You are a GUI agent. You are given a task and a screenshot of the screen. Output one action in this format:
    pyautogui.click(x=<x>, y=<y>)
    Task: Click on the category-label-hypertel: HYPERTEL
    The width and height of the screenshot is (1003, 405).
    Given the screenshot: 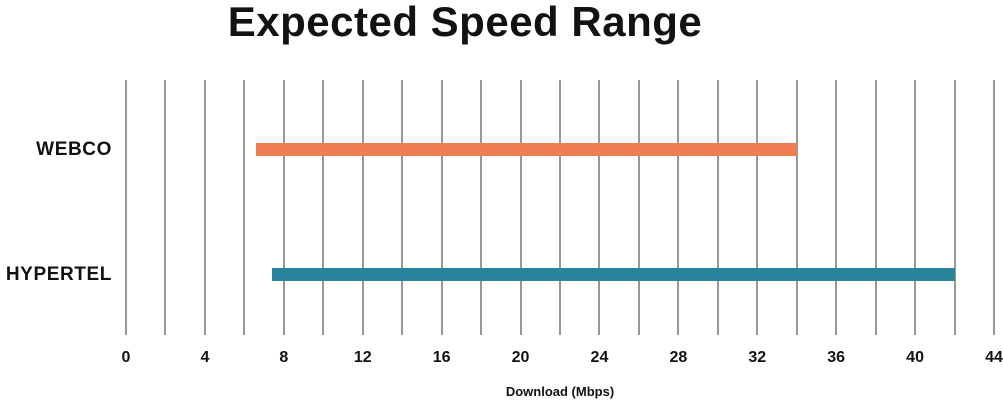 What is the action you would take?
    pyautogui.click(x=58, y=274)
    